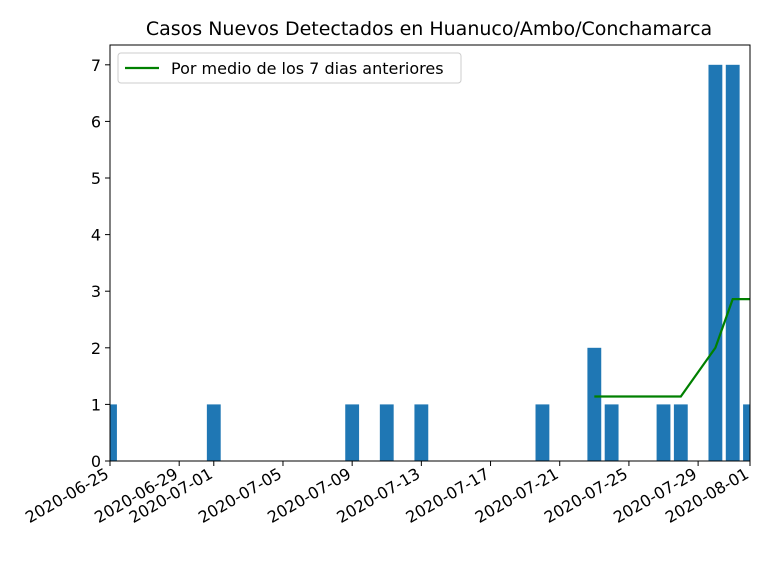  Describe the element at coordinates (307, 68) in the screenshot. I see `legend-label: Por medio de los 7 dias anteriores` at that location.